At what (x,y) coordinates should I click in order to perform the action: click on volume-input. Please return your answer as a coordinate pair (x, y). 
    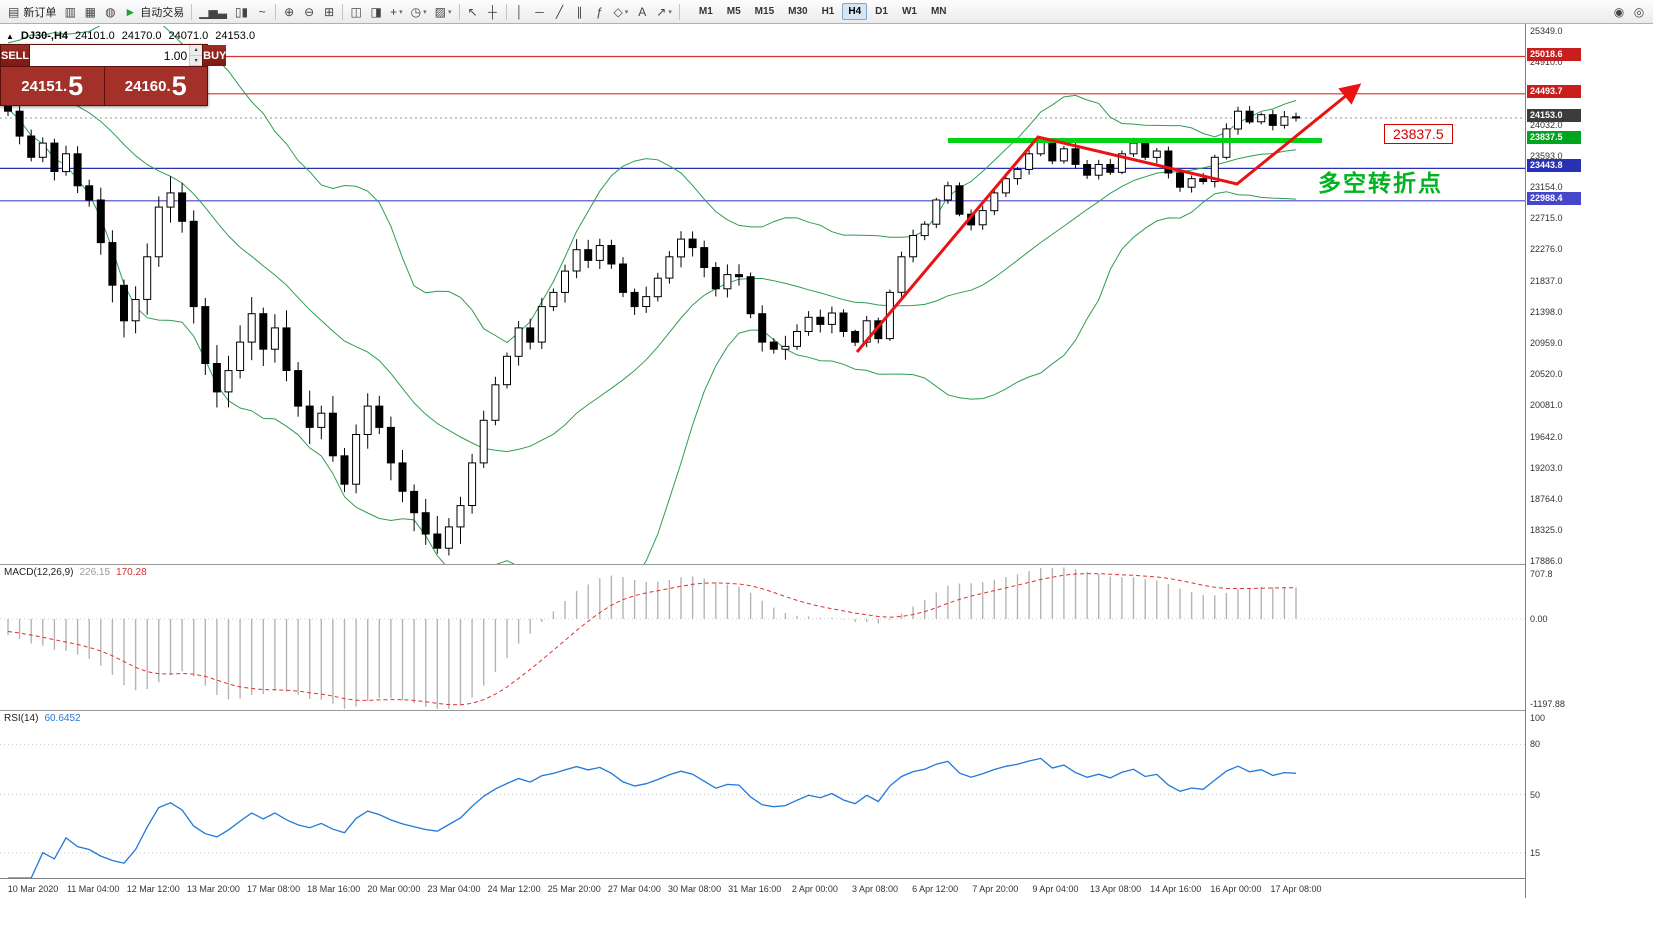
    Looking at the image, I should click on (110, 55).